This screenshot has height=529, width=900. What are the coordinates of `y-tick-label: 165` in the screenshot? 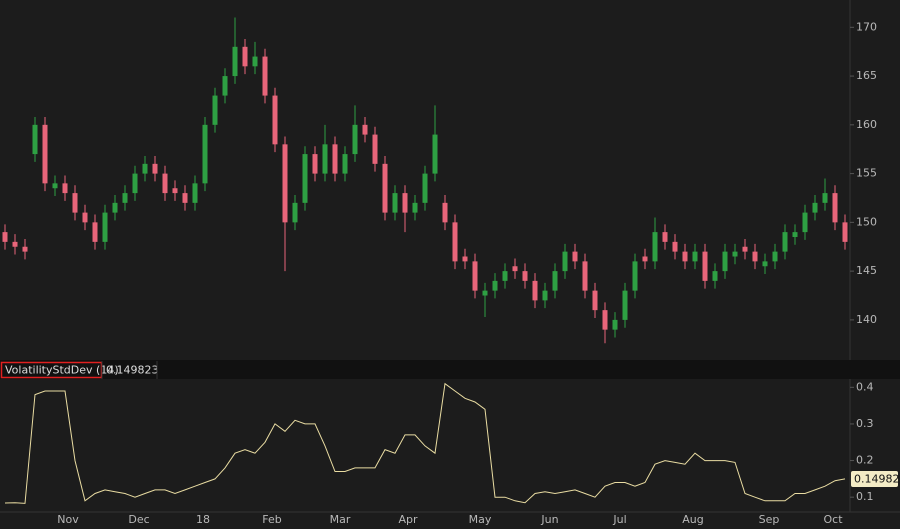 It's located at (866, 75).